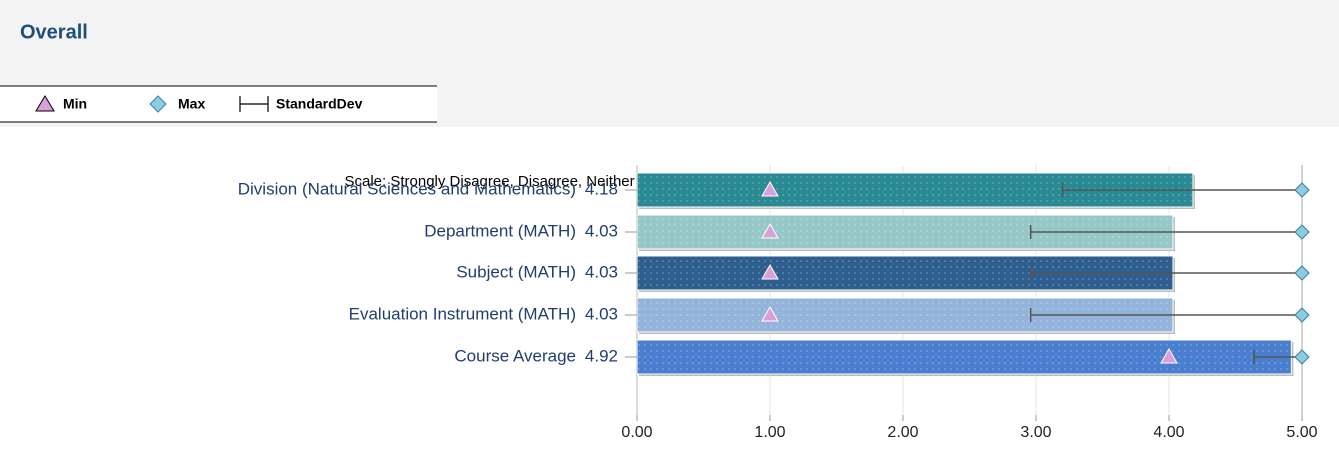  I want to click on legend-label: Max, so click(191, 104).